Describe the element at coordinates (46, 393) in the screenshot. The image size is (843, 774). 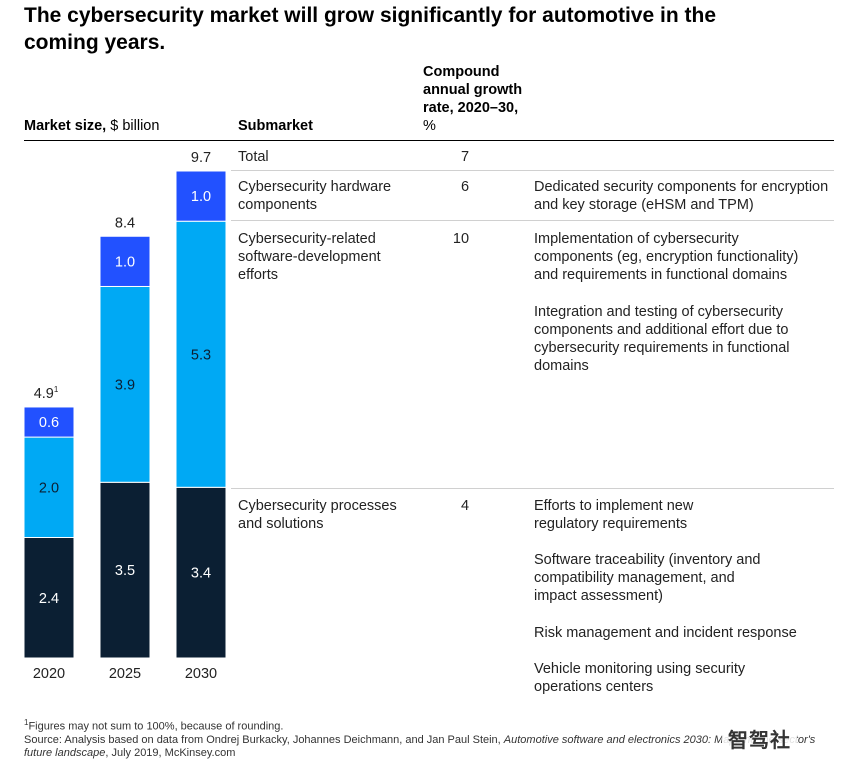
I see `bar-total-label-2020: 4.91` at that location.